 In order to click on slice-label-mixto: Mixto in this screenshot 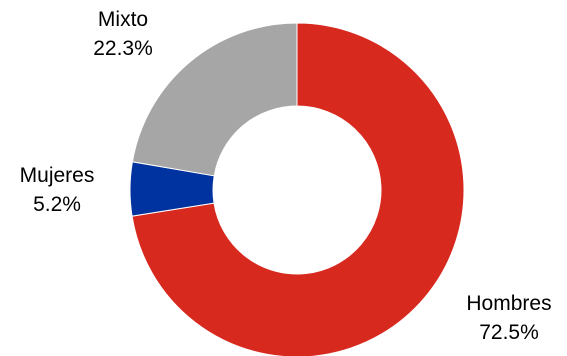, I will do `click(123, 19)`.